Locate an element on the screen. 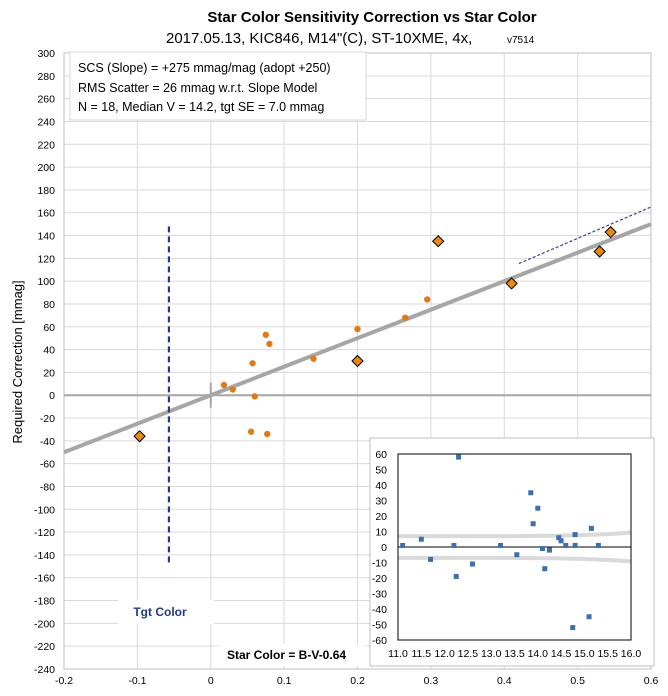 The width and height of the screenshot is (668, 696). inset-x-tick-label: 13.0 is located at coordinates (491, 654).